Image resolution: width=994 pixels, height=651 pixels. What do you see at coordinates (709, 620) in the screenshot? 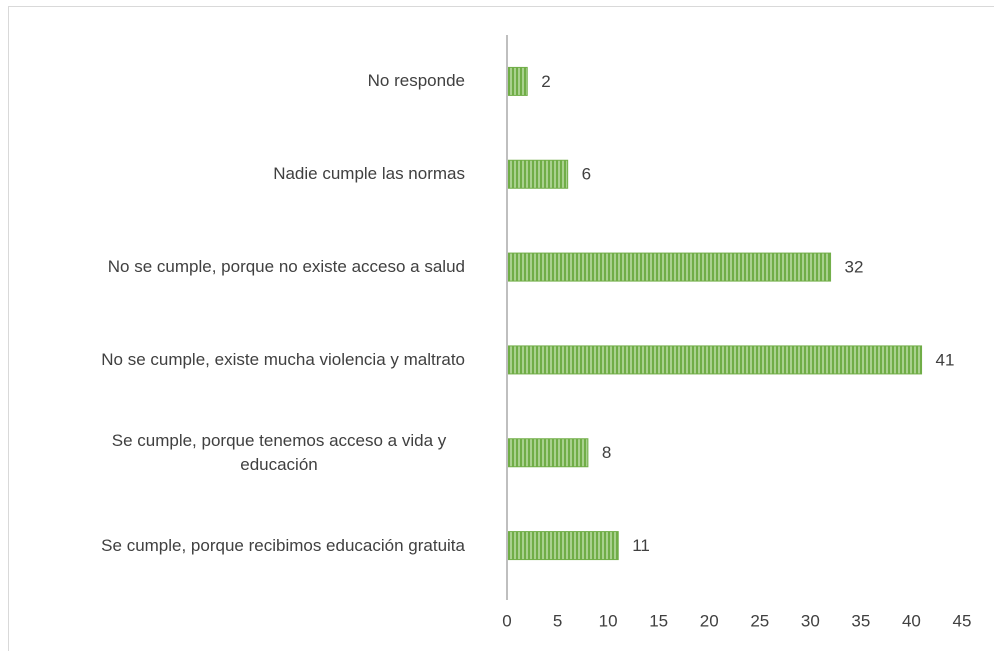
I see `x-tick-label: 20` at bounding box center [709, 620].